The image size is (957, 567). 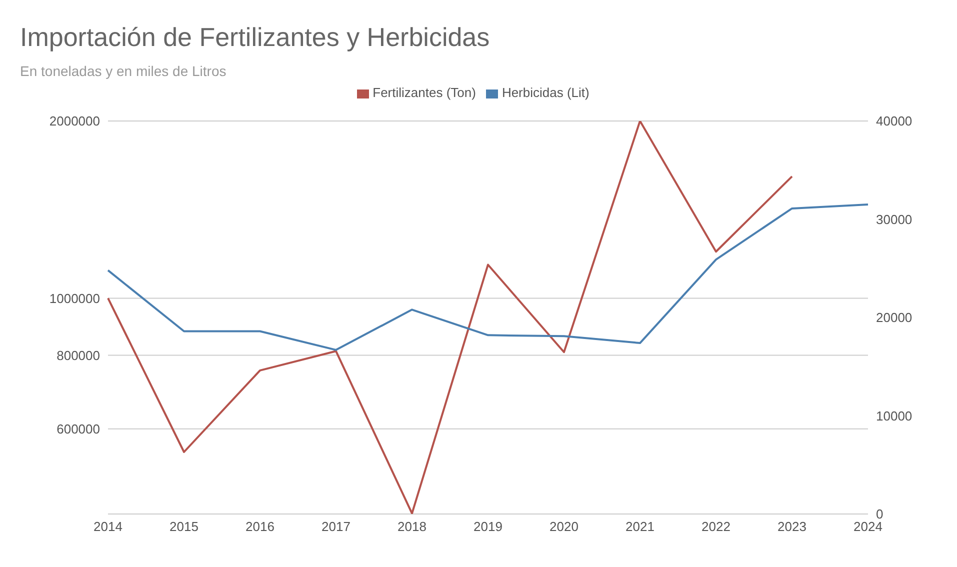 I want to click on x-tick-label: 2018, so click(x=412, y=526).